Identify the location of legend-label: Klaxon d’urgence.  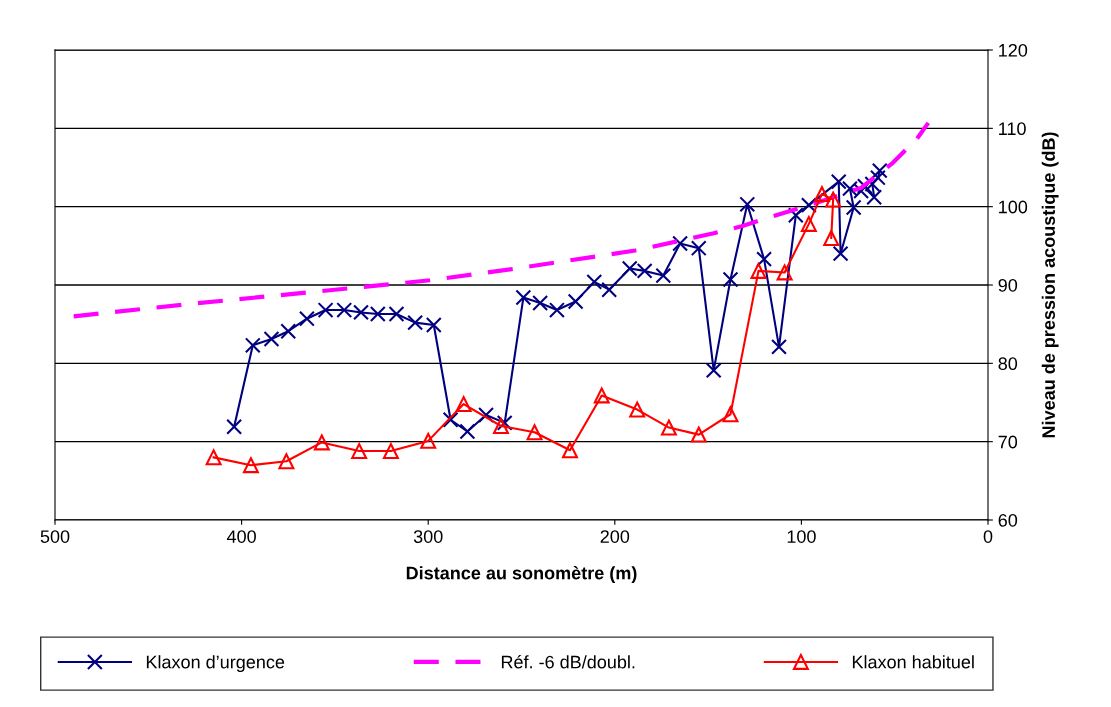
(215, 664).